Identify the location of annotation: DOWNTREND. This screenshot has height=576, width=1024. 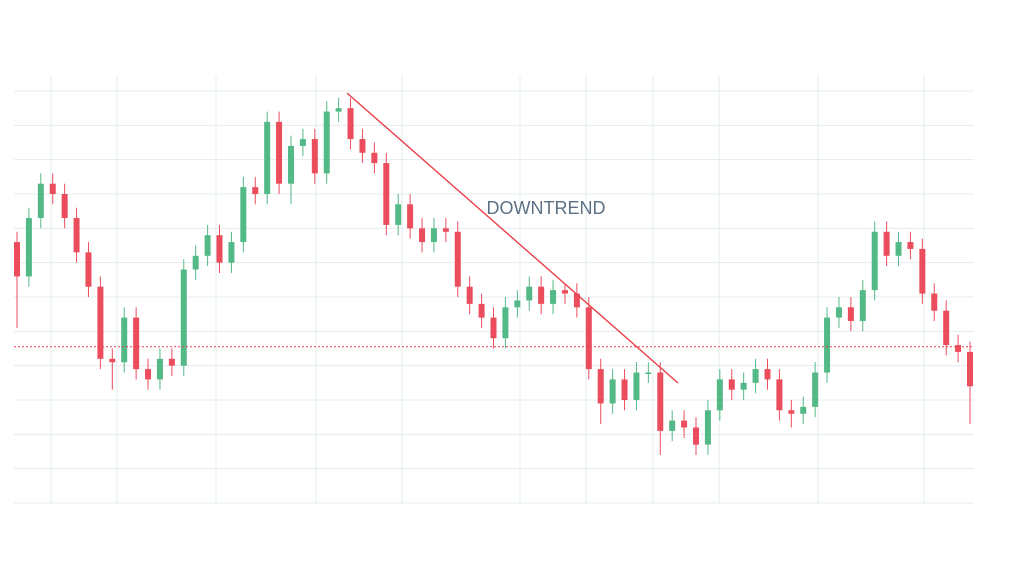
(546, 208).